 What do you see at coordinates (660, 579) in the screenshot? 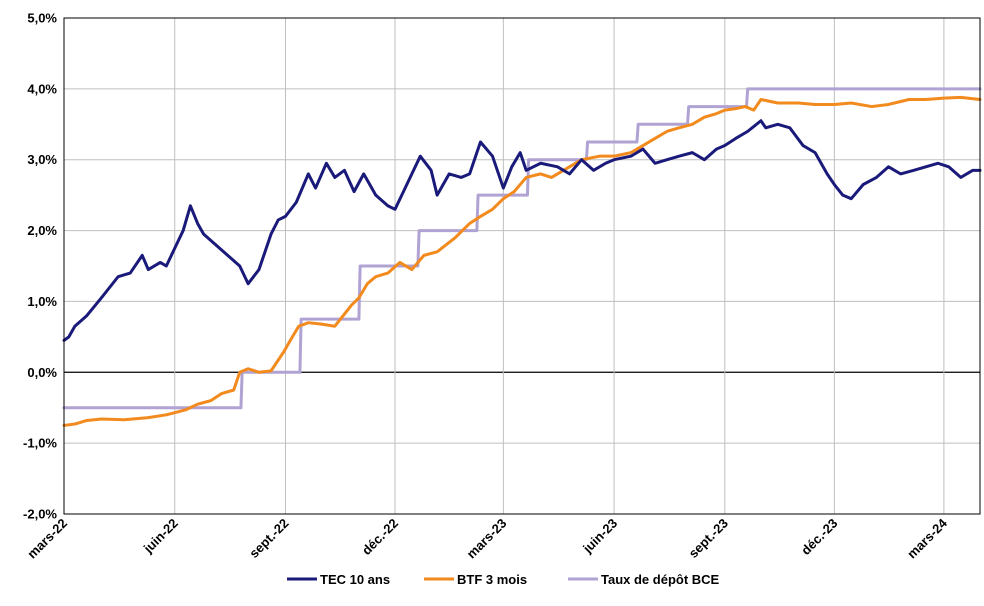
I see `legend-label: Taux de dépôt BCE` at bounding box center [660, 579].